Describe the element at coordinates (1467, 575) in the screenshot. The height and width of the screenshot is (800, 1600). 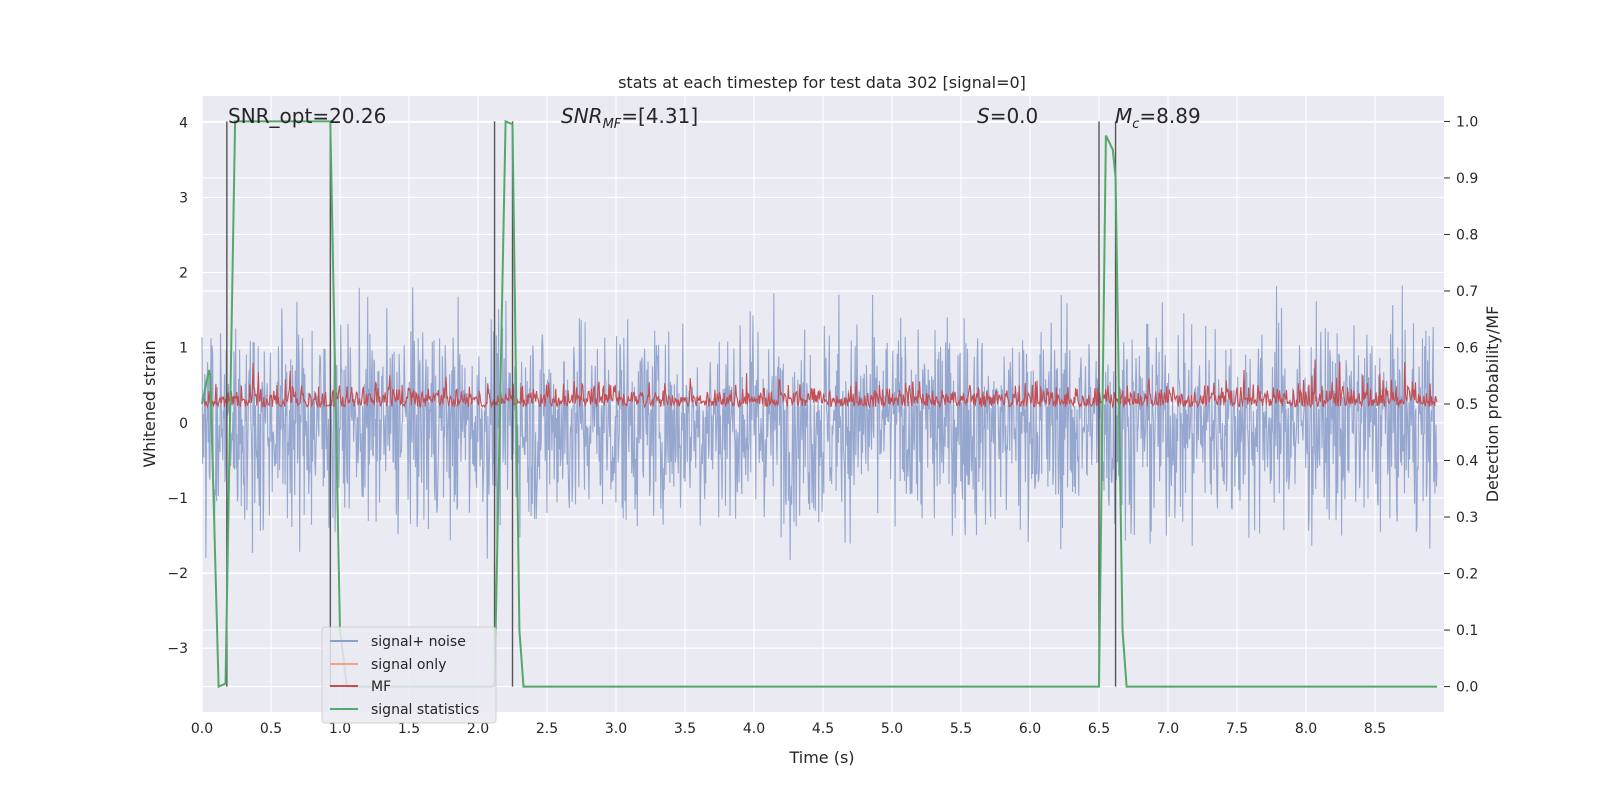
I see `y2-tick-label: 0.2` at that location.